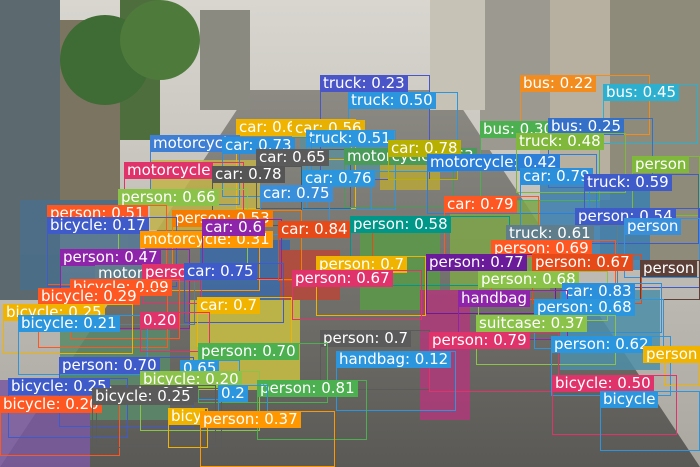 This screenshot has height=467, width=700. Describe the element at coordinates (272, 127) in the screenshot. I see `detection-label: car: 0.62` at that location.